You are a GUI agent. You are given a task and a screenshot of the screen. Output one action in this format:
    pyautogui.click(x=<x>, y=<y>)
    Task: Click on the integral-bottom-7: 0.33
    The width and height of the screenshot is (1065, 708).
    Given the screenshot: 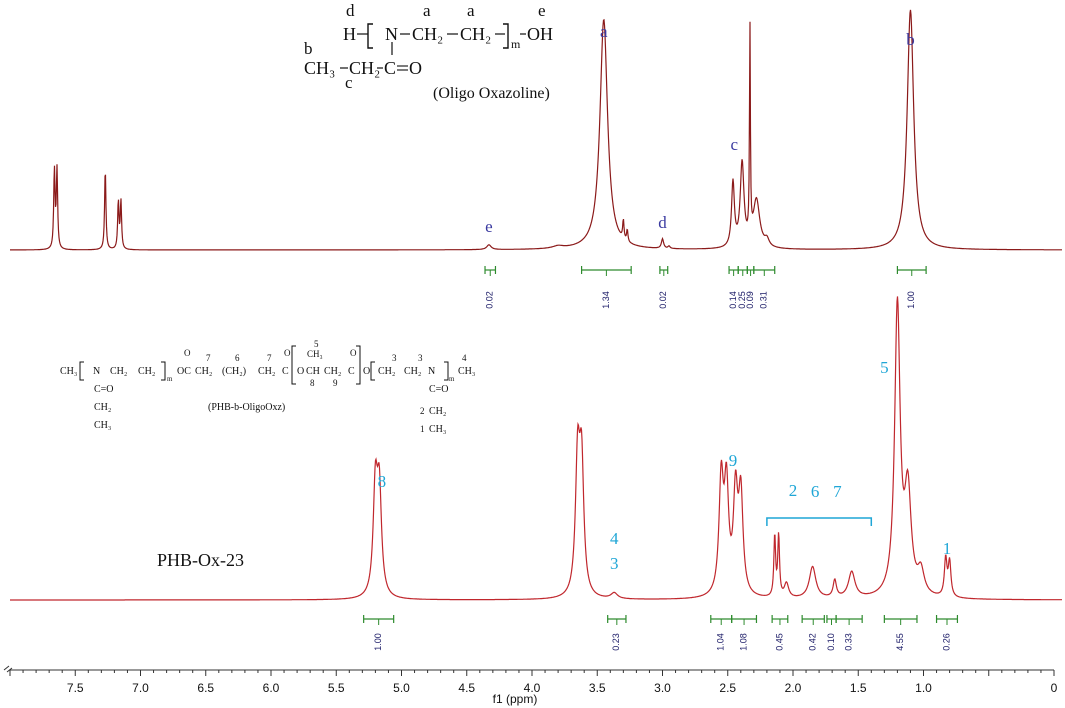 What is the action you would take?
    pyautogui.click(x=849, y=633)
    